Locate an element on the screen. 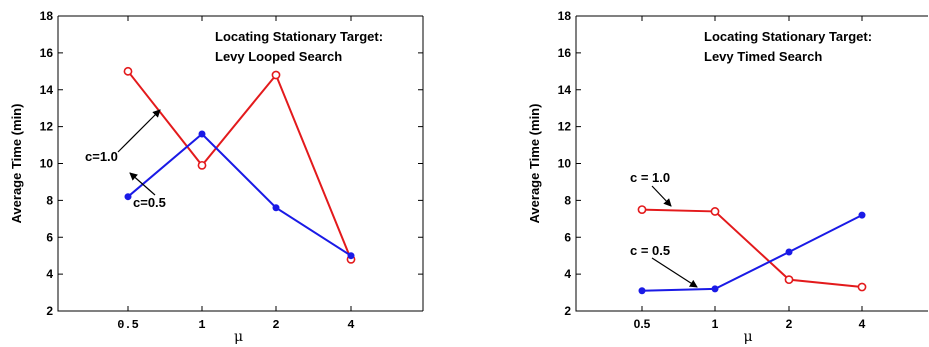  chart-title-line: Levy Timed Search is located at coordinates (763, 56).